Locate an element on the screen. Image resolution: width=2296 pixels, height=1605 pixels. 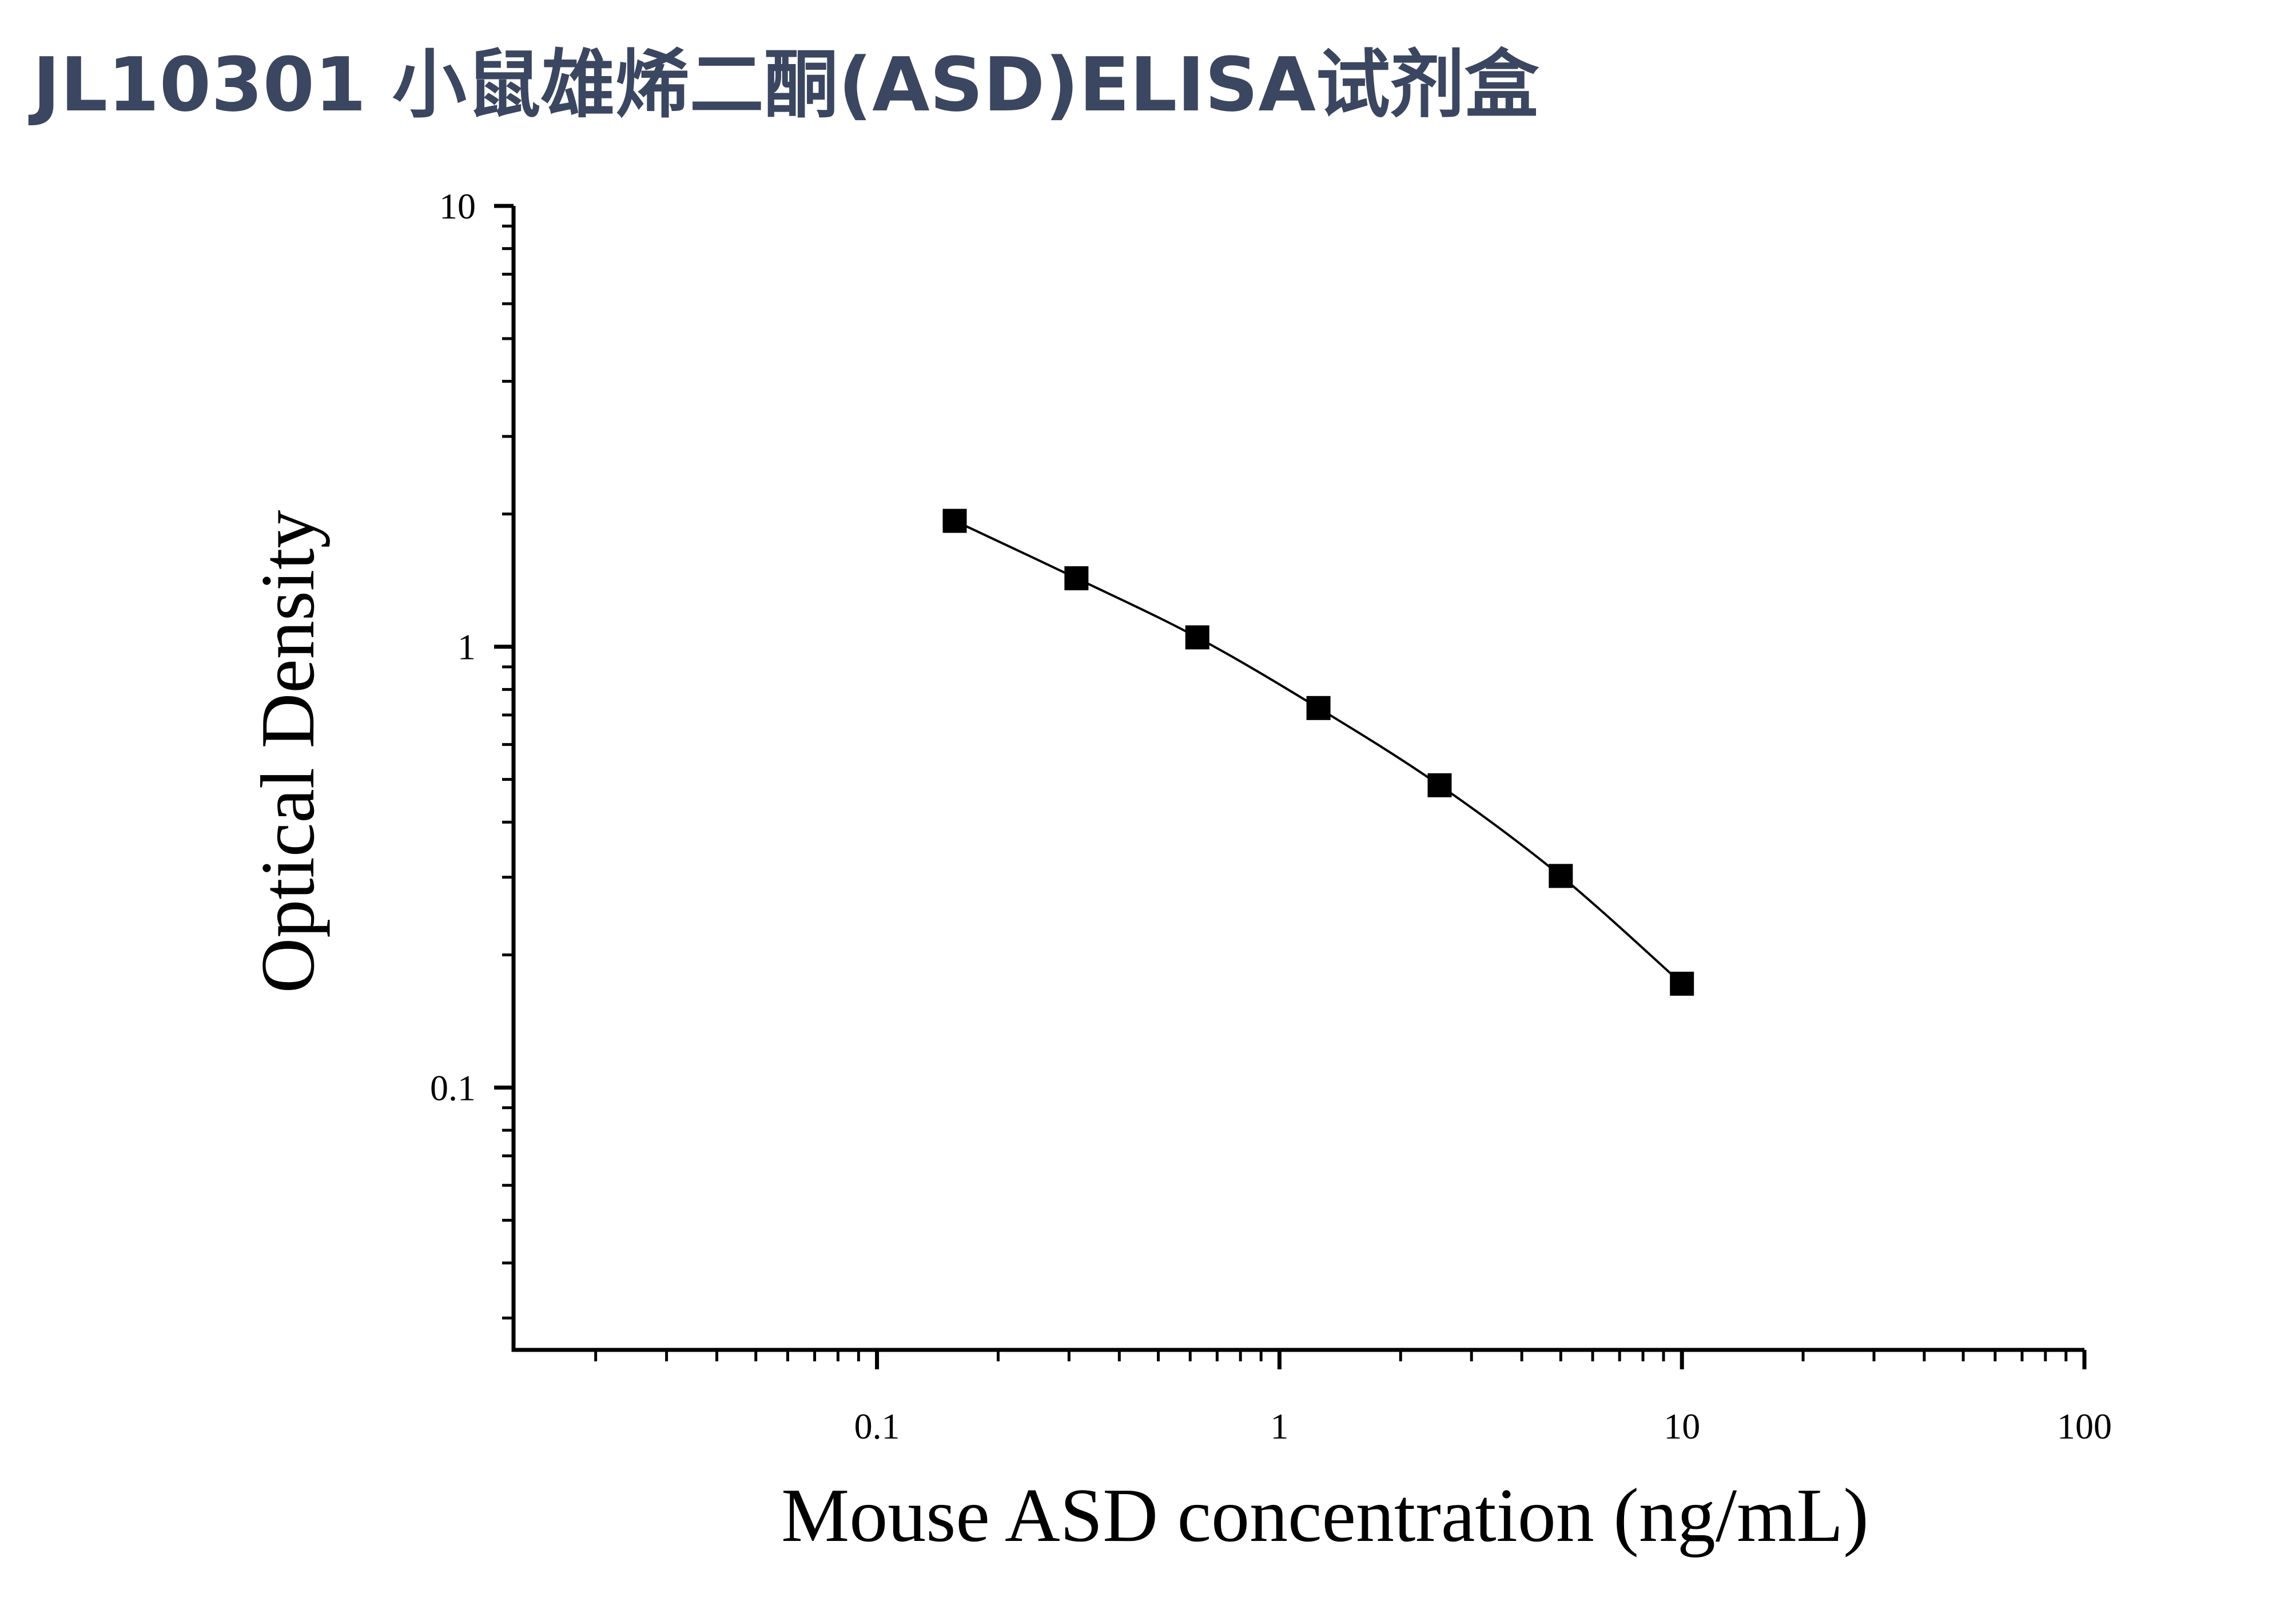
curve is located at coordinates (1319, 752).